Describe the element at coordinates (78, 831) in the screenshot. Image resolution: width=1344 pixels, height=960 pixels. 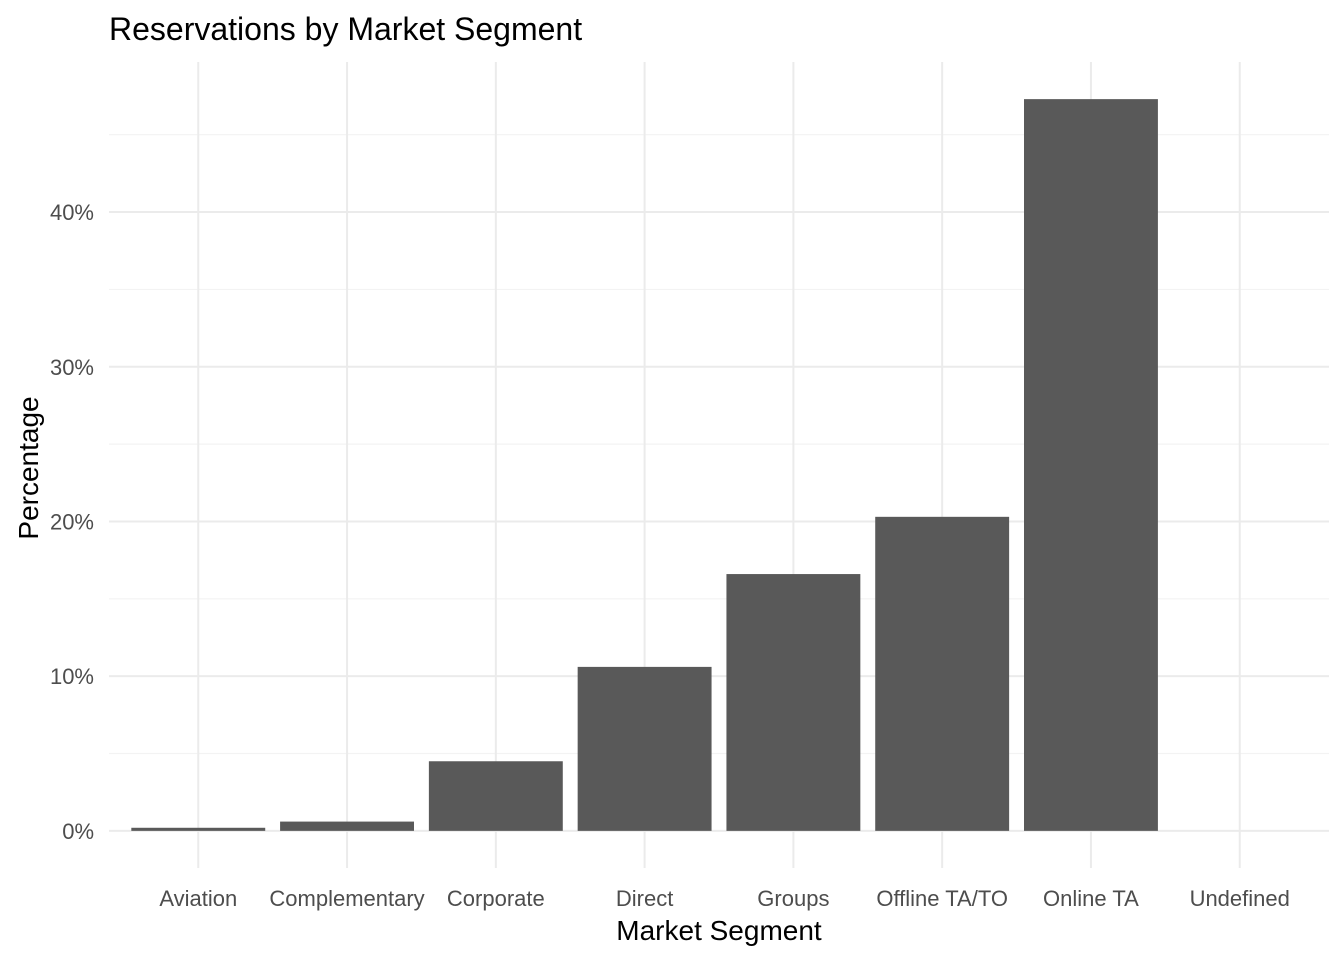
I see `y-tick-label: 0%` at that location.